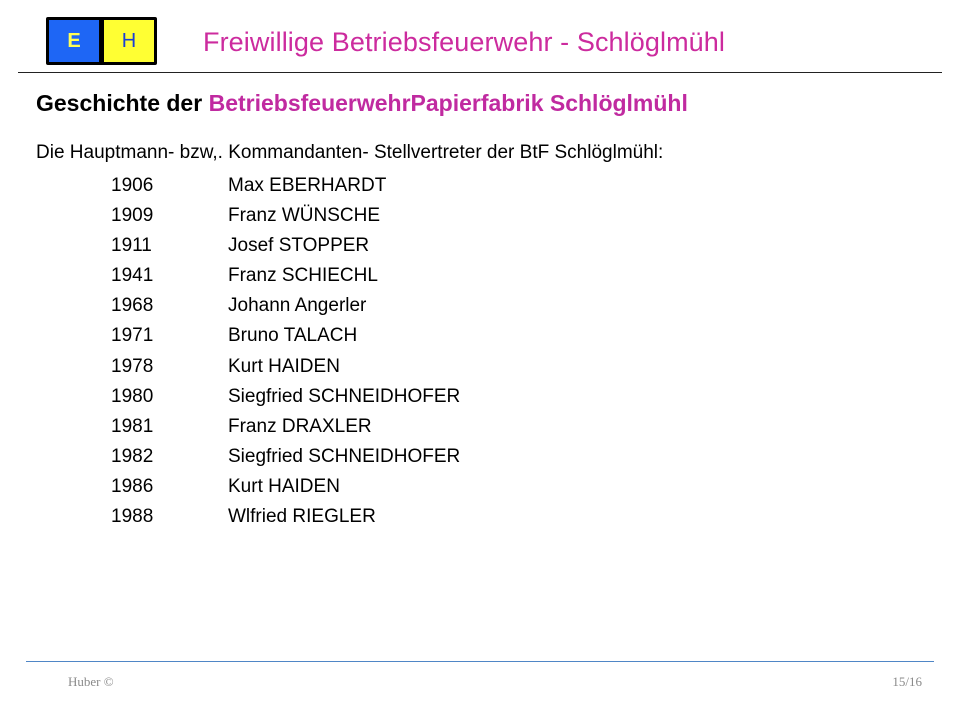 This screenshot has width=960, height=720. Describe the element at coordinates (132, 366) in the screenshot. I see `entry-year: 1978` at that location.